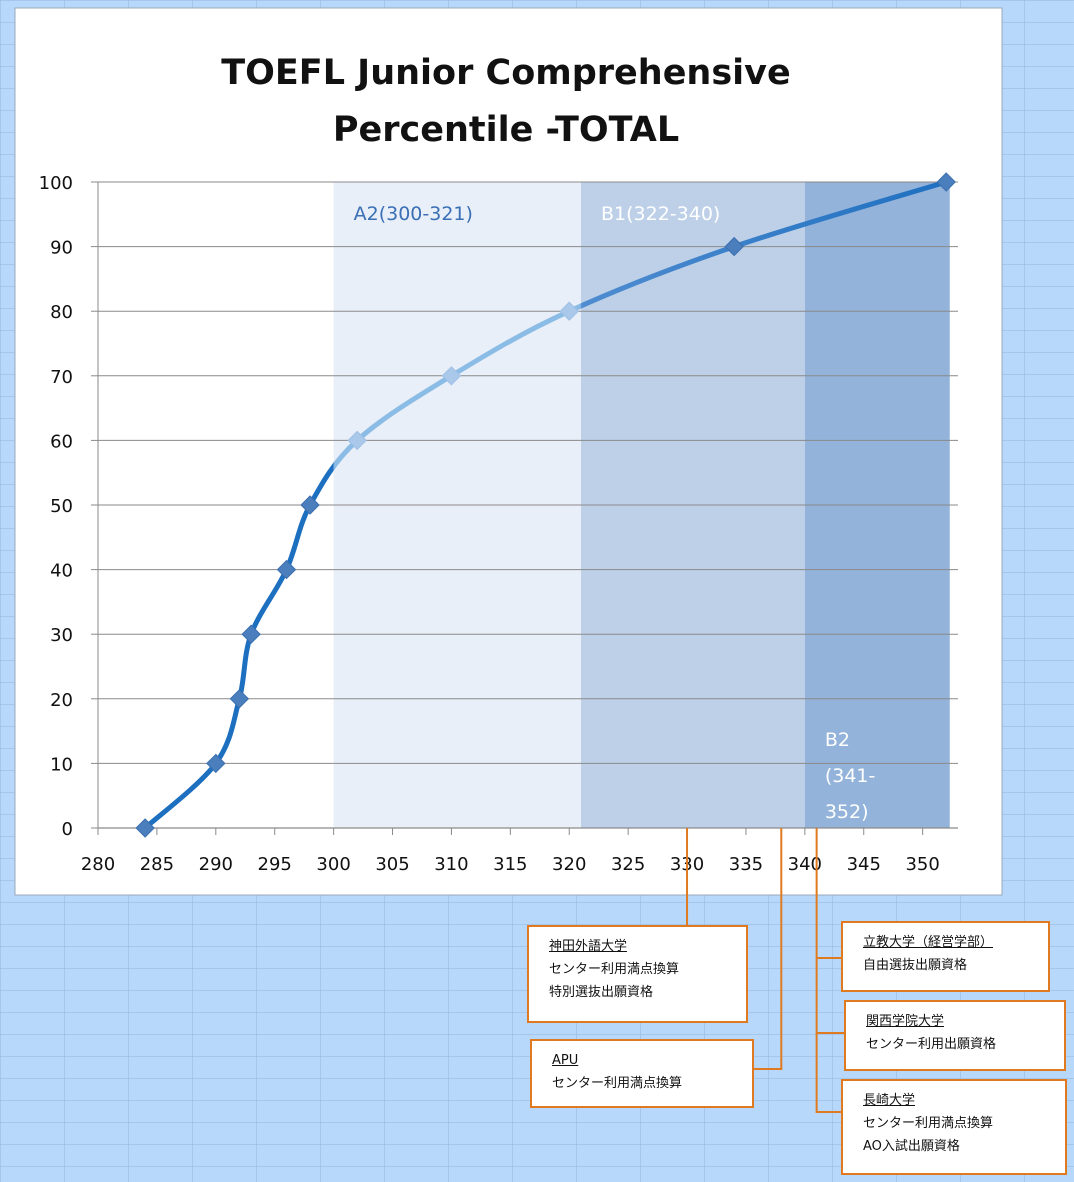 The width and height of the screenshot is (1074, 1182). Describe the element at coordinates (905, 1021) in the screenshot. I see `callout-kwansei-title: 関西学院大学` at that location.